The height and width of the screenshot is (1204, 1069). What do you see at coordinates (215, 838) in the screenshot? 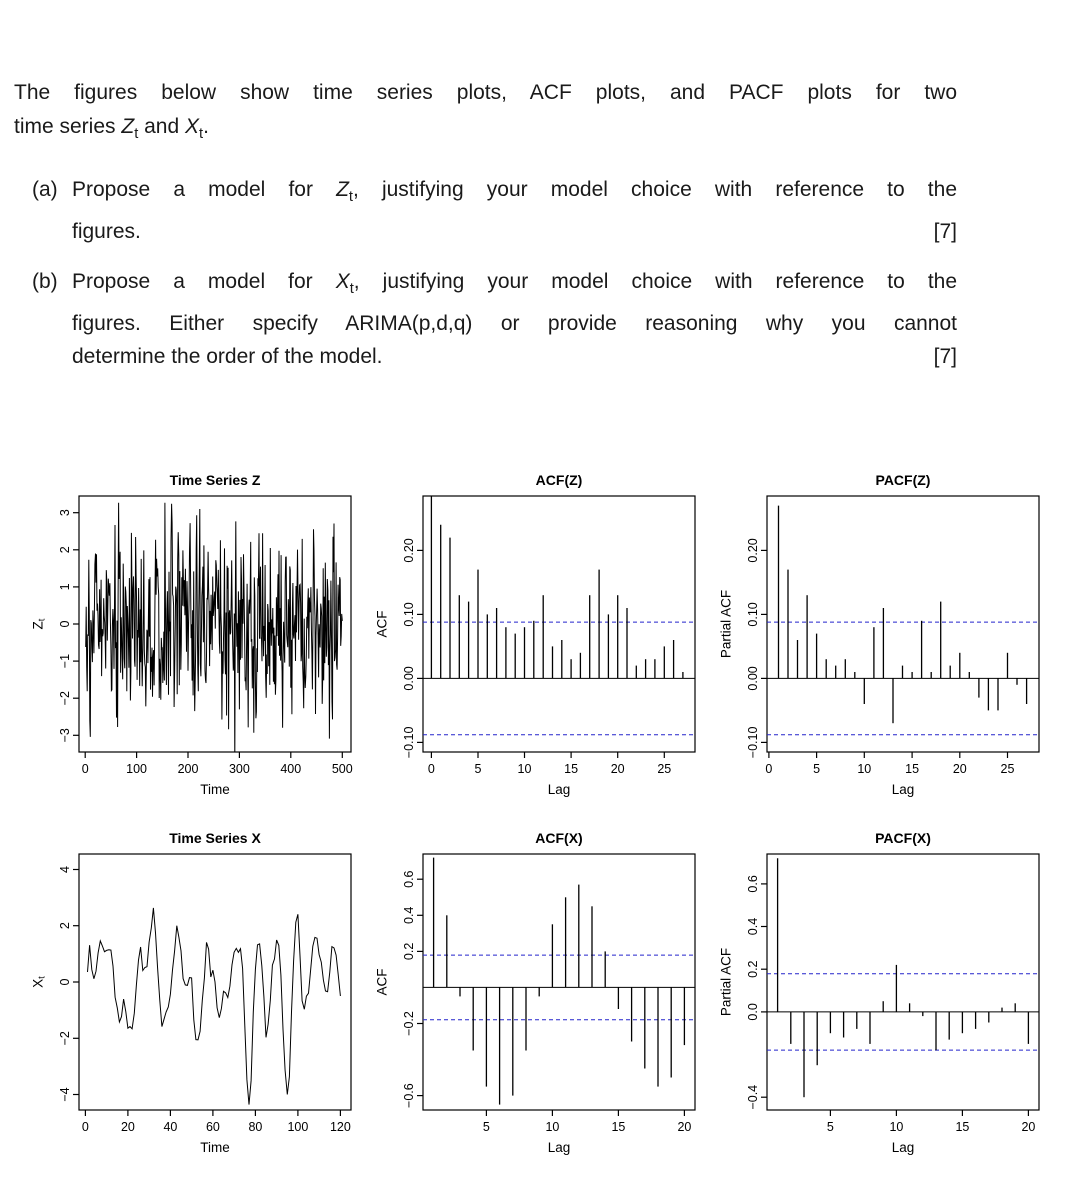
I see `svg-text: Time Series X` at bounding box center [215, 838].